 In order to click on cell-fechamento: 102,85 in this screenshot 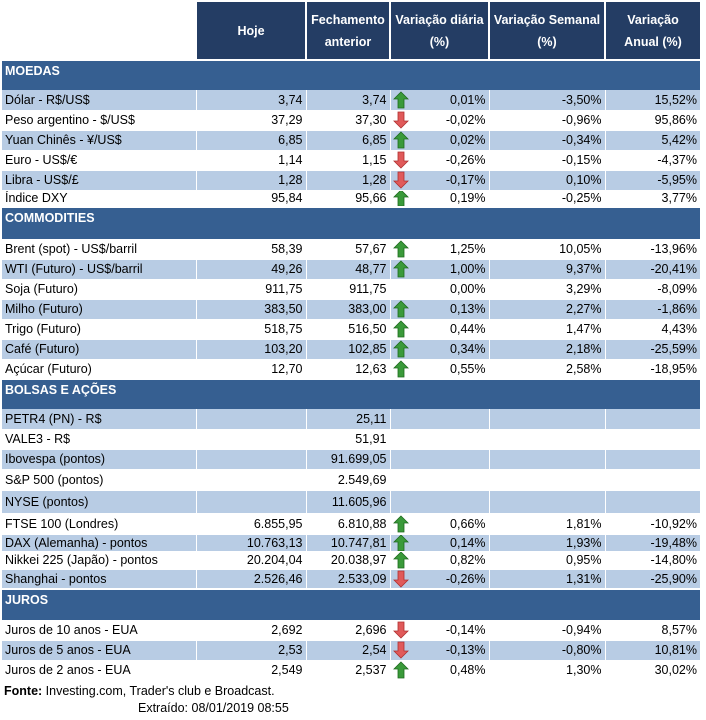, I will do `click(348, 349)`.